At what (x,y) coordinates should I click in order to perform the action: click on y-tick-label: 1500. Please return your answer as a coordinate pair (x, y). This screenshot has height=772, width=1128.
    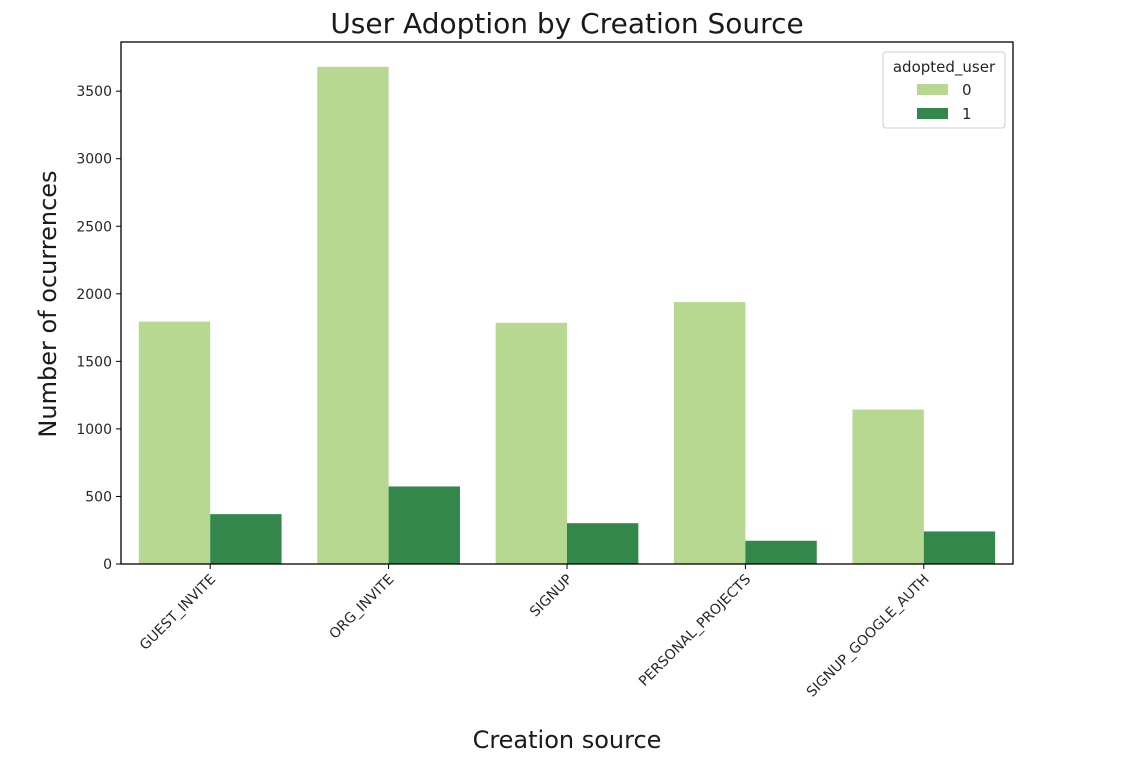
    Looking at the image, I should click on (94, 362).